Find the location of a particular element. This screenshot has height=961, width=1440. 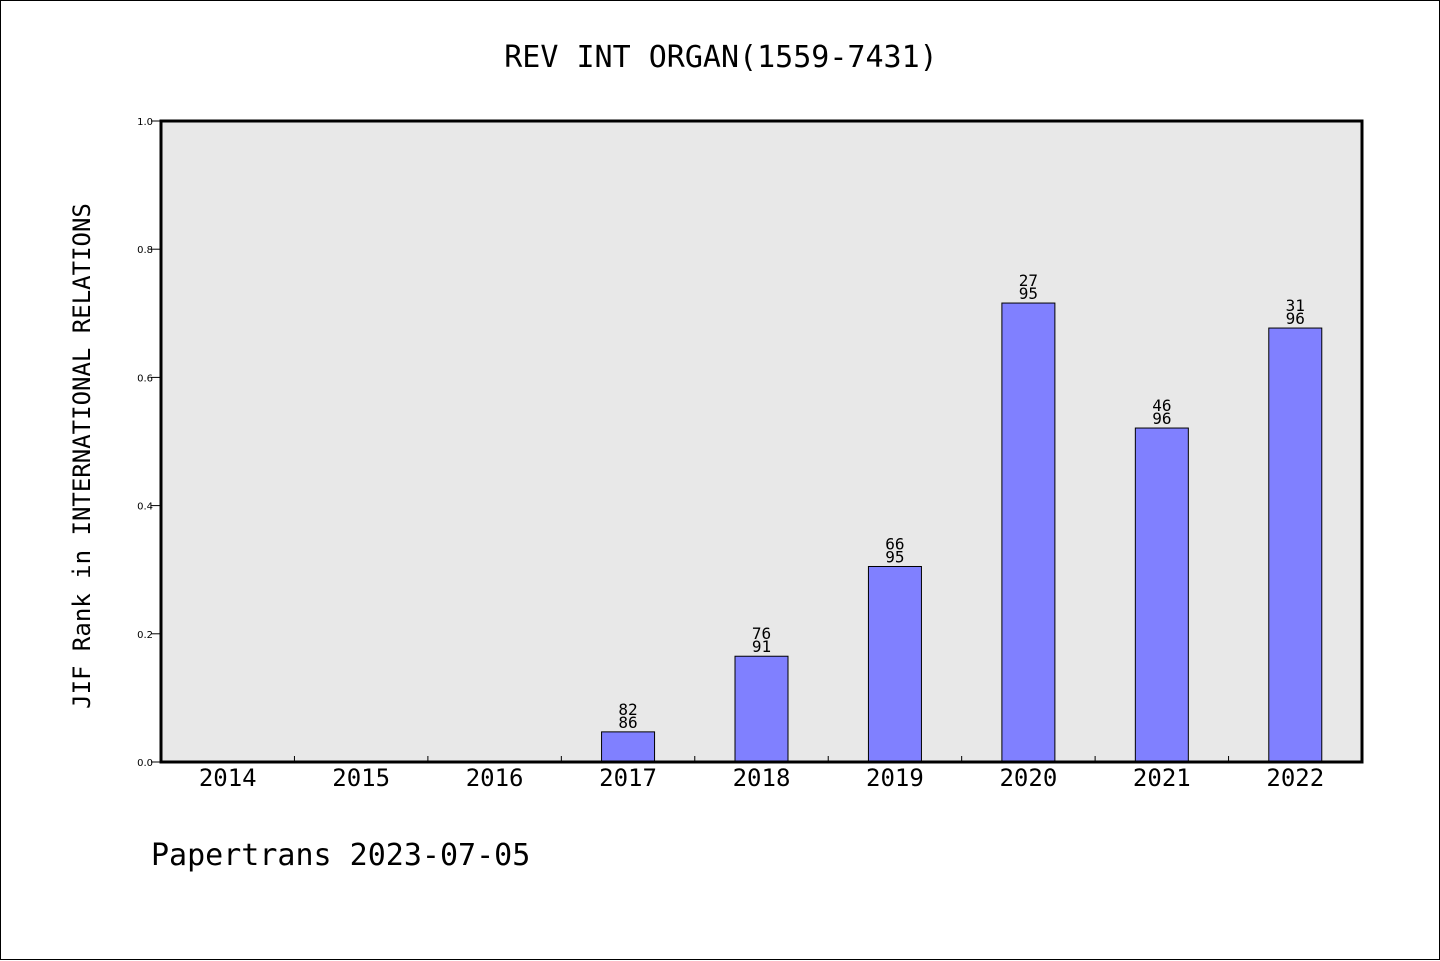

y-tick-label: 0.8 is located at coordinates (145, 250).